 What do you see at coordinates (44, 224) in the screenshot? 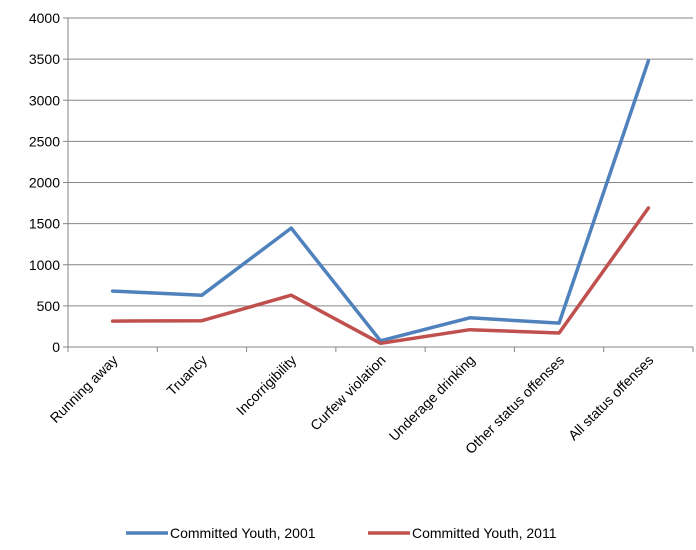
I see `y-tick-label: 1500` at bounding box center [44, 224].